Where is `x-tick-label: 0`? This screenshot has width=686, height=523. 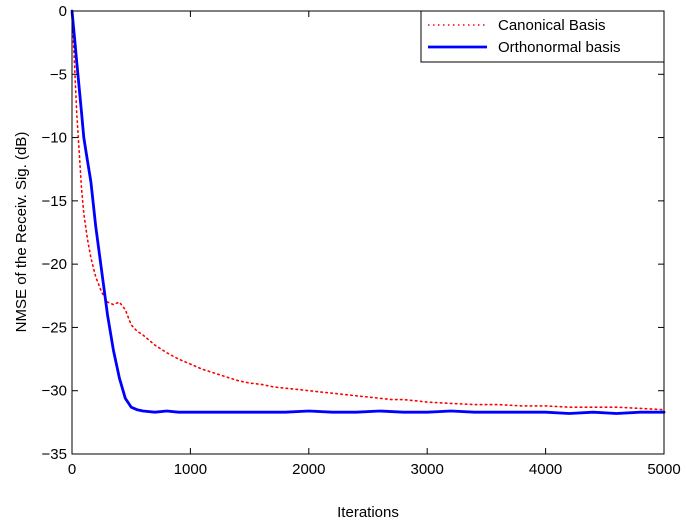
x-tick-label: 0 is located at coordinates (72, 469).